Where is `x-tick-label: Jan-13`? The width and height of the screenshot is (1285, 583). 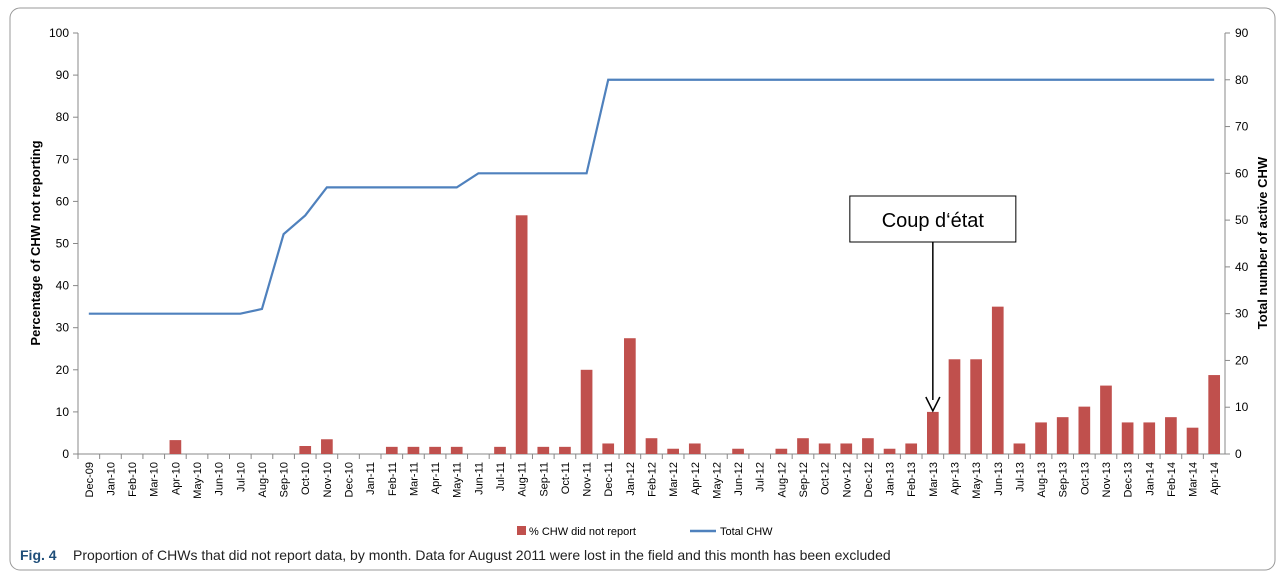 x-tick-label: Jan-13 is located at coordinates (891, 479).